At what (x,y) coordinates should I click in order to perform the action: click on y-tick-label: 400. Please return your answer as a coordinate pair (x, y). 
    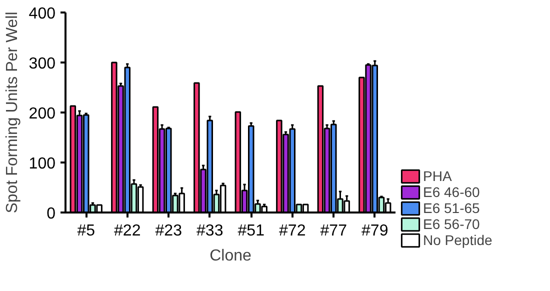
    Looking at the image, I should click on (42, 14).